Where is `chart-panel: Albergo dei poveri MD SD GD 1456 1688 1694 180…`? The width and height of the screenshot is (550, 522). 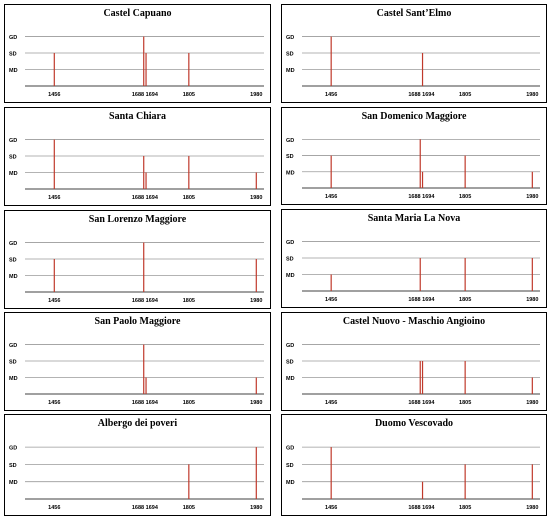 chart-panel: Albergo dei poveri MD SD GD 1456 1688 1694 180… is located at coordinates (137, 465).